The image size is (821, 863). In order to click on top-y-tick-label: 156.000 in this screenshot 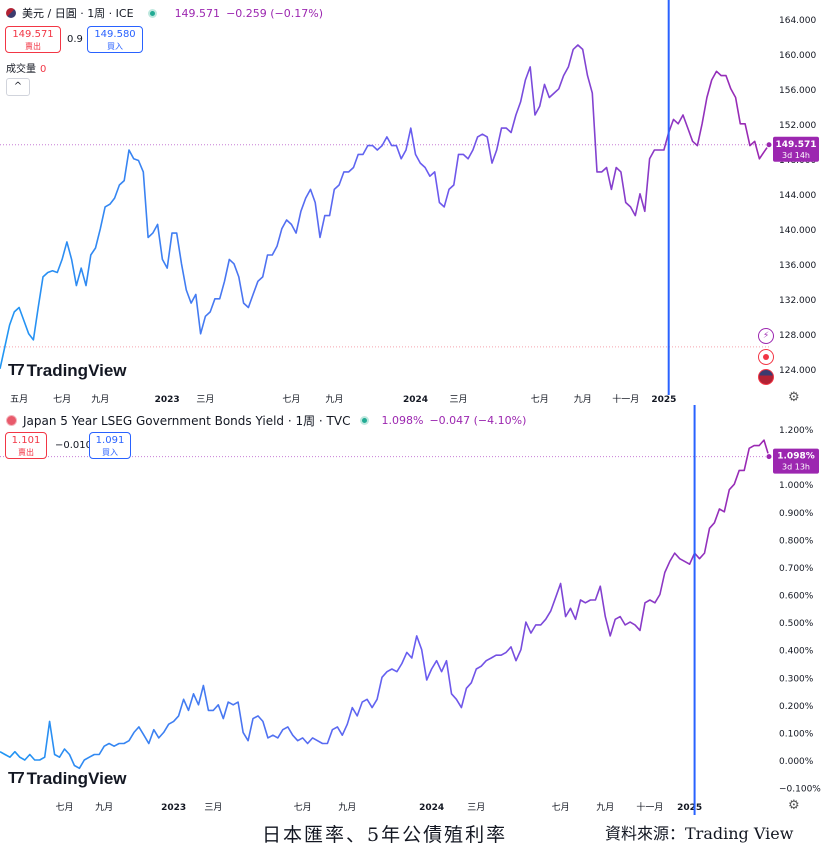, I will do `click(797, 91)`.